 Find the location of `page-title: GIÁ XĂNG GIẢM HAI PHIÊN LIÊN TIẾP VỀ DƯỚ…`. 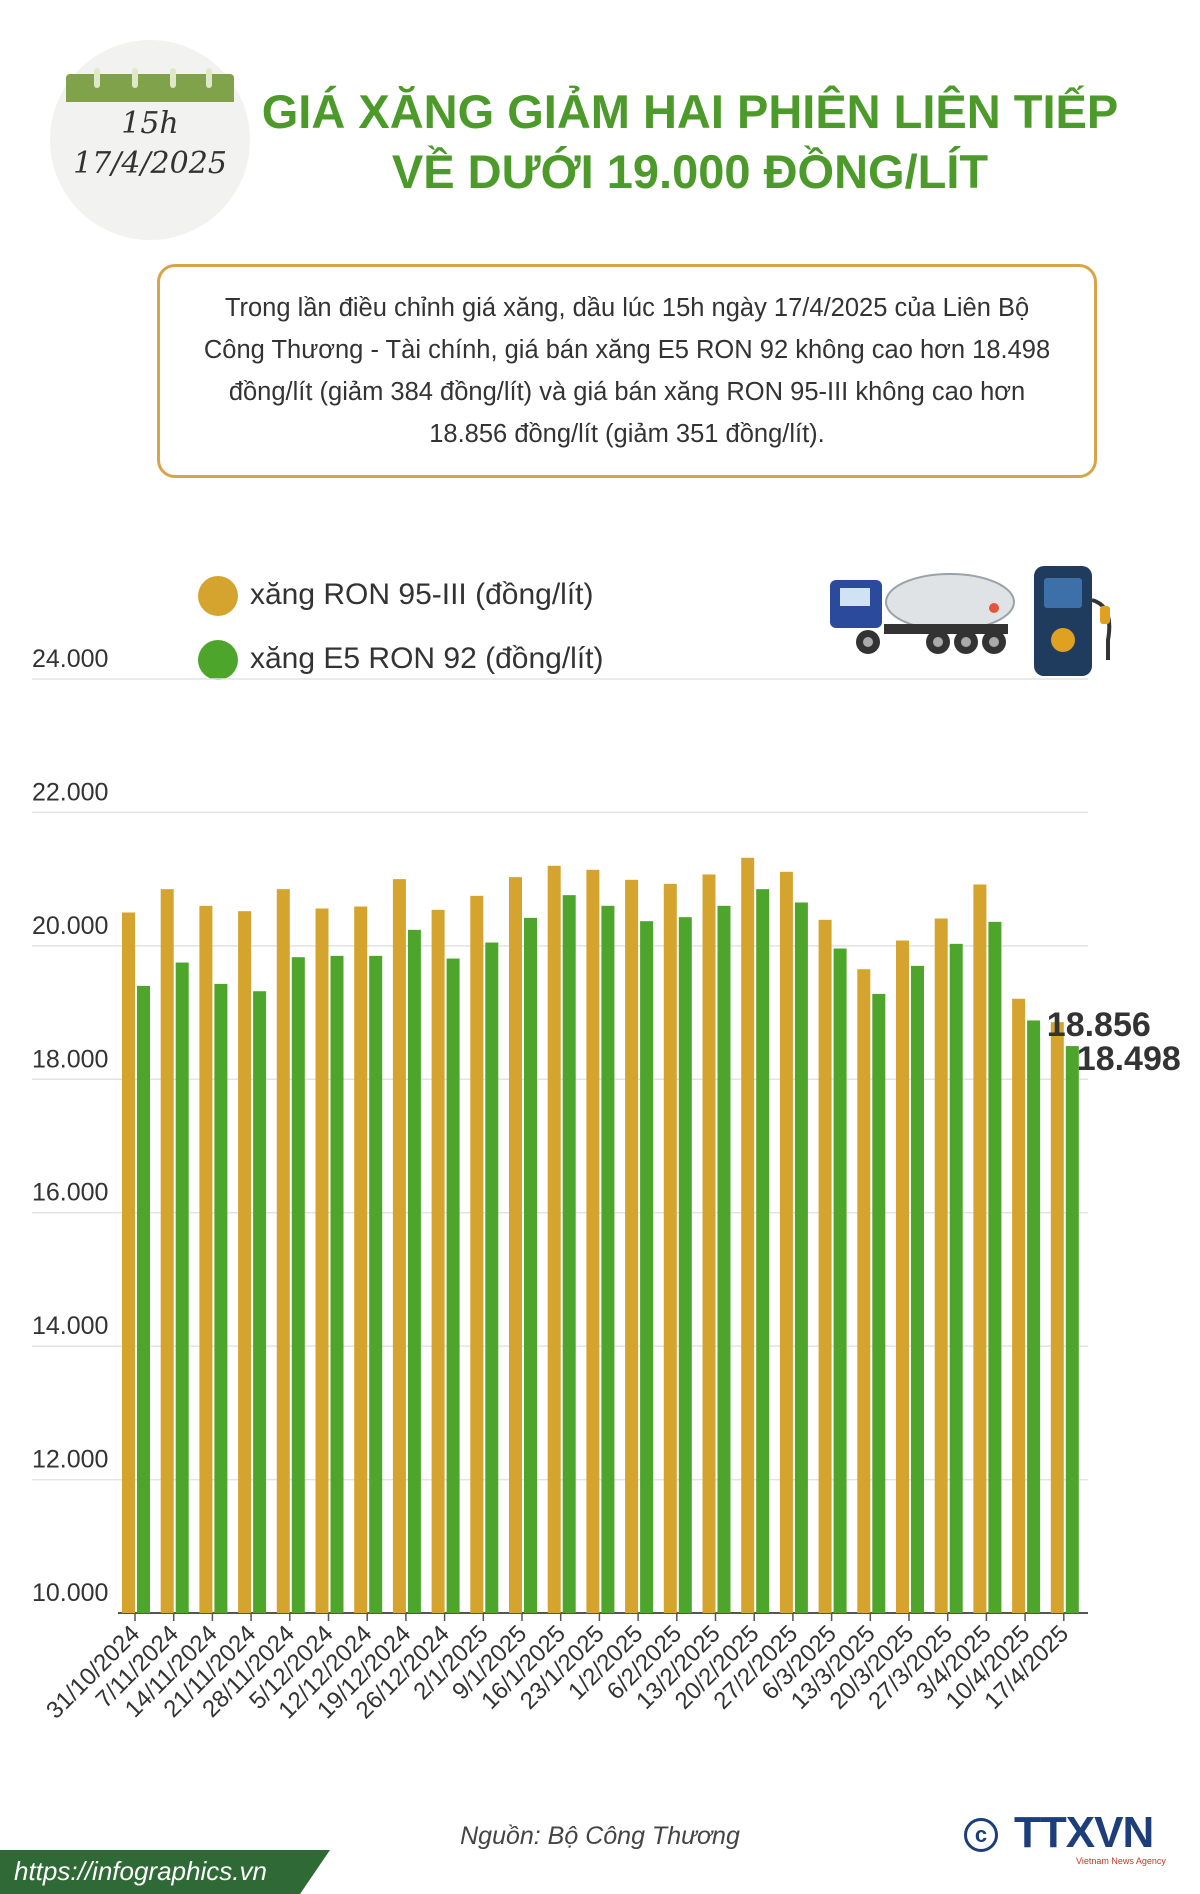

page-title: GIÁ XĂNG GIẢM HAI PHIÊN LIÊN TIẾP VỀ DƯỚ… is located at coordinates (690, 142).